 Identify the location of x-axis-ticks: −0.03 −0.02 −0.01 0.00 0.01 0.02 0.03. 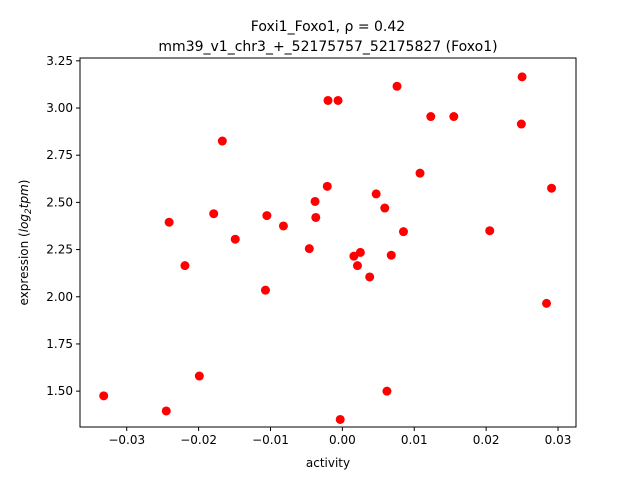
(339, 437).